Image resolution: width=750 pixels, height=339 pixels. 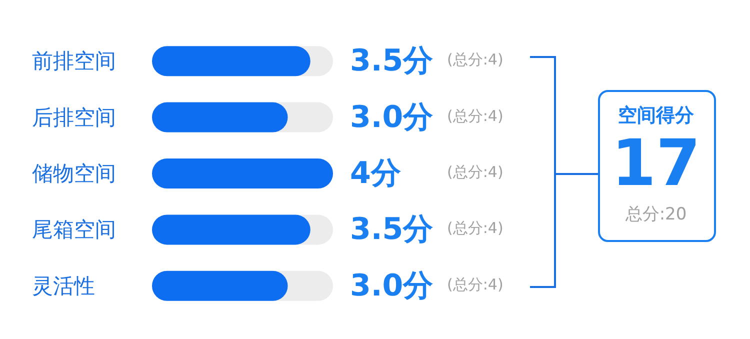 I want to click on y-tick-label: 后排空间, so click(x=74, y=117).